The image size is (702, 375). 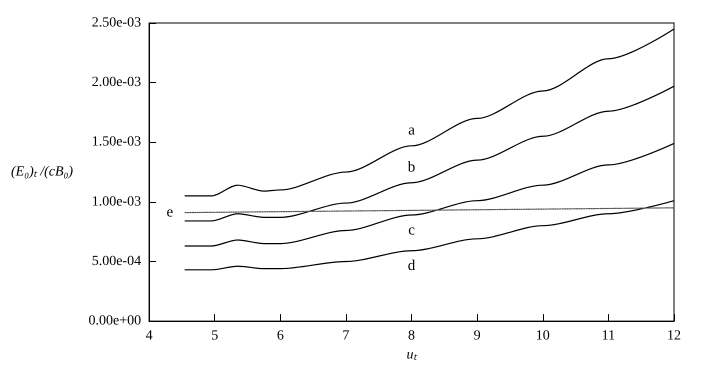 I want to click on y-tick-label: 1.50e-03, so click(x=117, y=142).